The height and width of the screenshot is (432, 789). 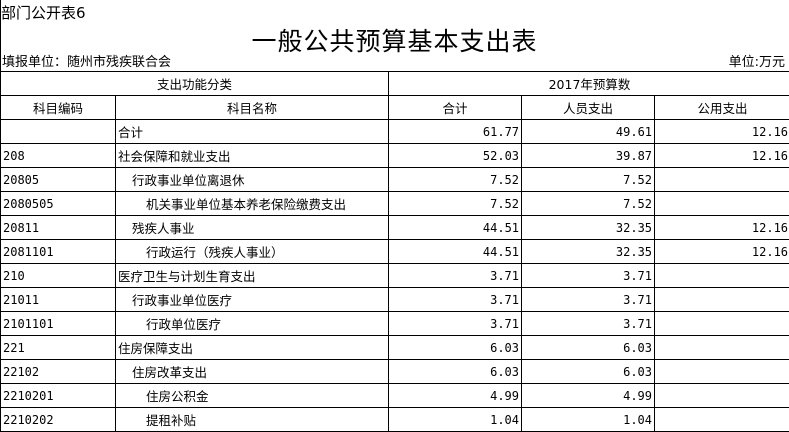 What do you see at coordinates (588, 396) in the screenshot?
I see `cell-personnel: 4.99` at bounding box center [588, 396].